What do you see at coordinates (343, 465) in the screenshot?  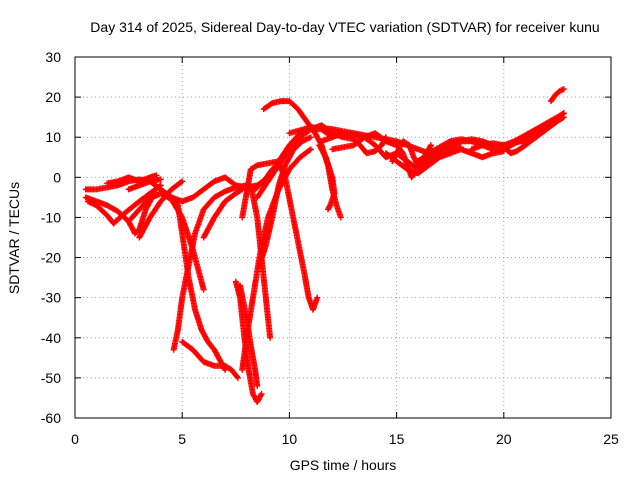 I see `x-axis-label: GPS time / hours` at bounding box center [343, 465].